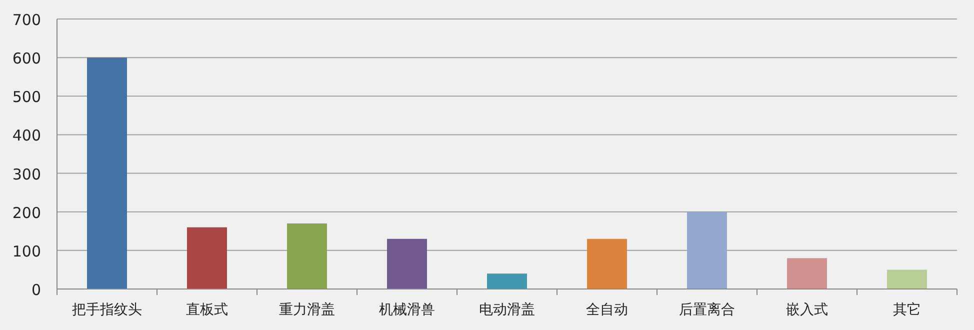 The image size is (974, 330). What do you see at coordinates (26, 59) in the screenshot?
I see `y-tick-label: 600` at bounding box center [26, 59].